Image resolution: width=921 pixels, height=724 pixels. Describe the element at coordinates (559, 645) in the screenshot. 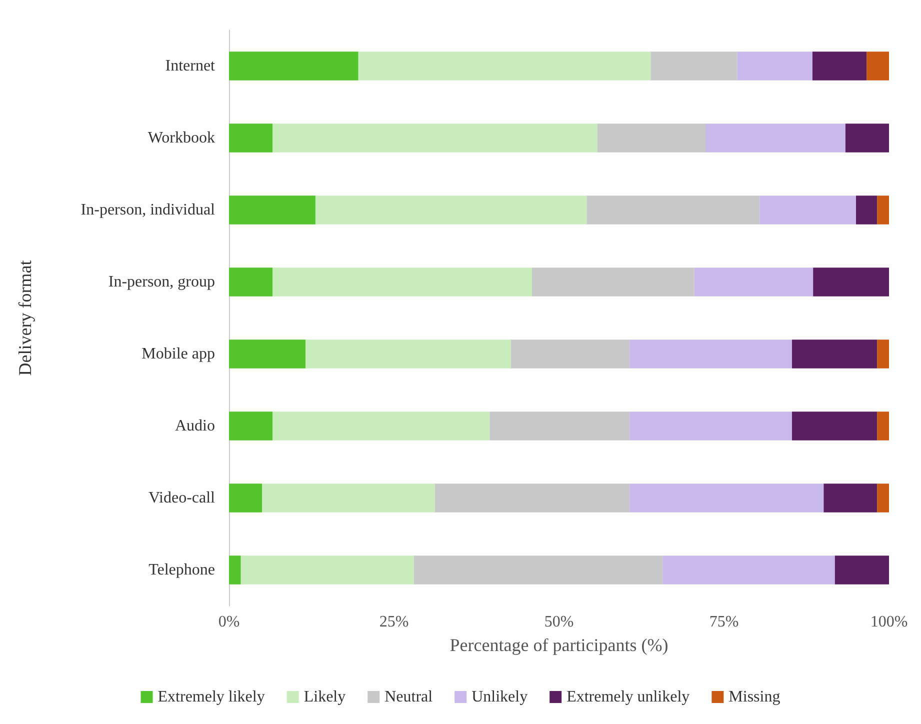

I see `x-axis-title: Percentage of participants (%)` at that location.